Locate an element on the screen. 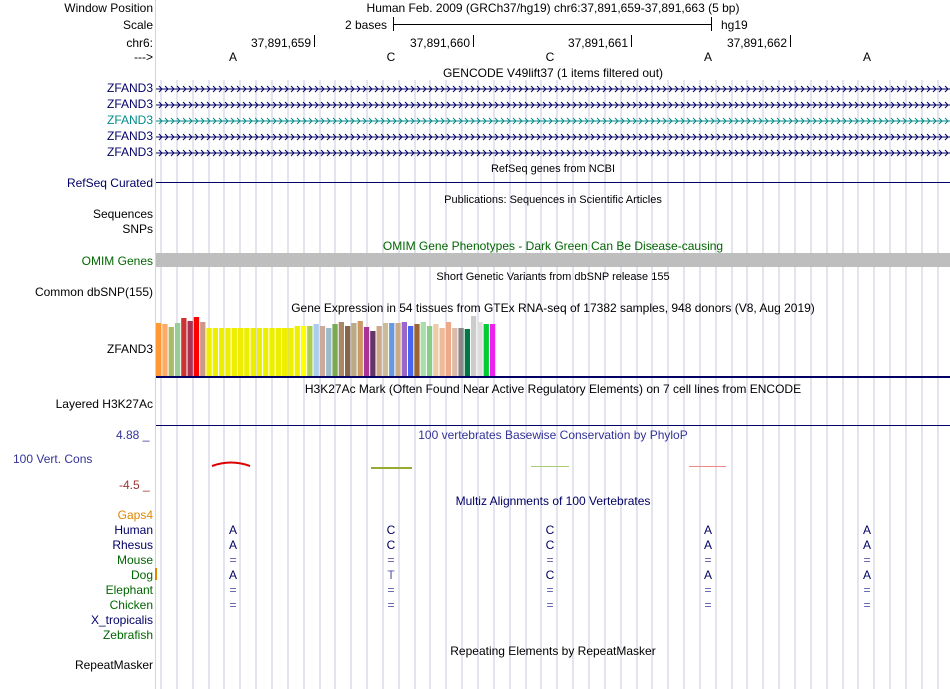  gaps-label: Gaps4 is located at coordinates (135, 515).